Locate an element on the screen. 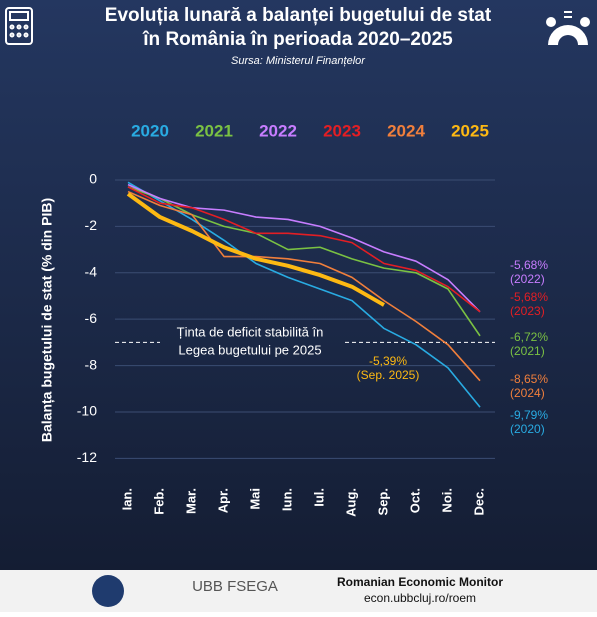 Image resolution: width=597 pixels, height=617 pixels. end-label: -9,79% is located at coordinates (529, 415).